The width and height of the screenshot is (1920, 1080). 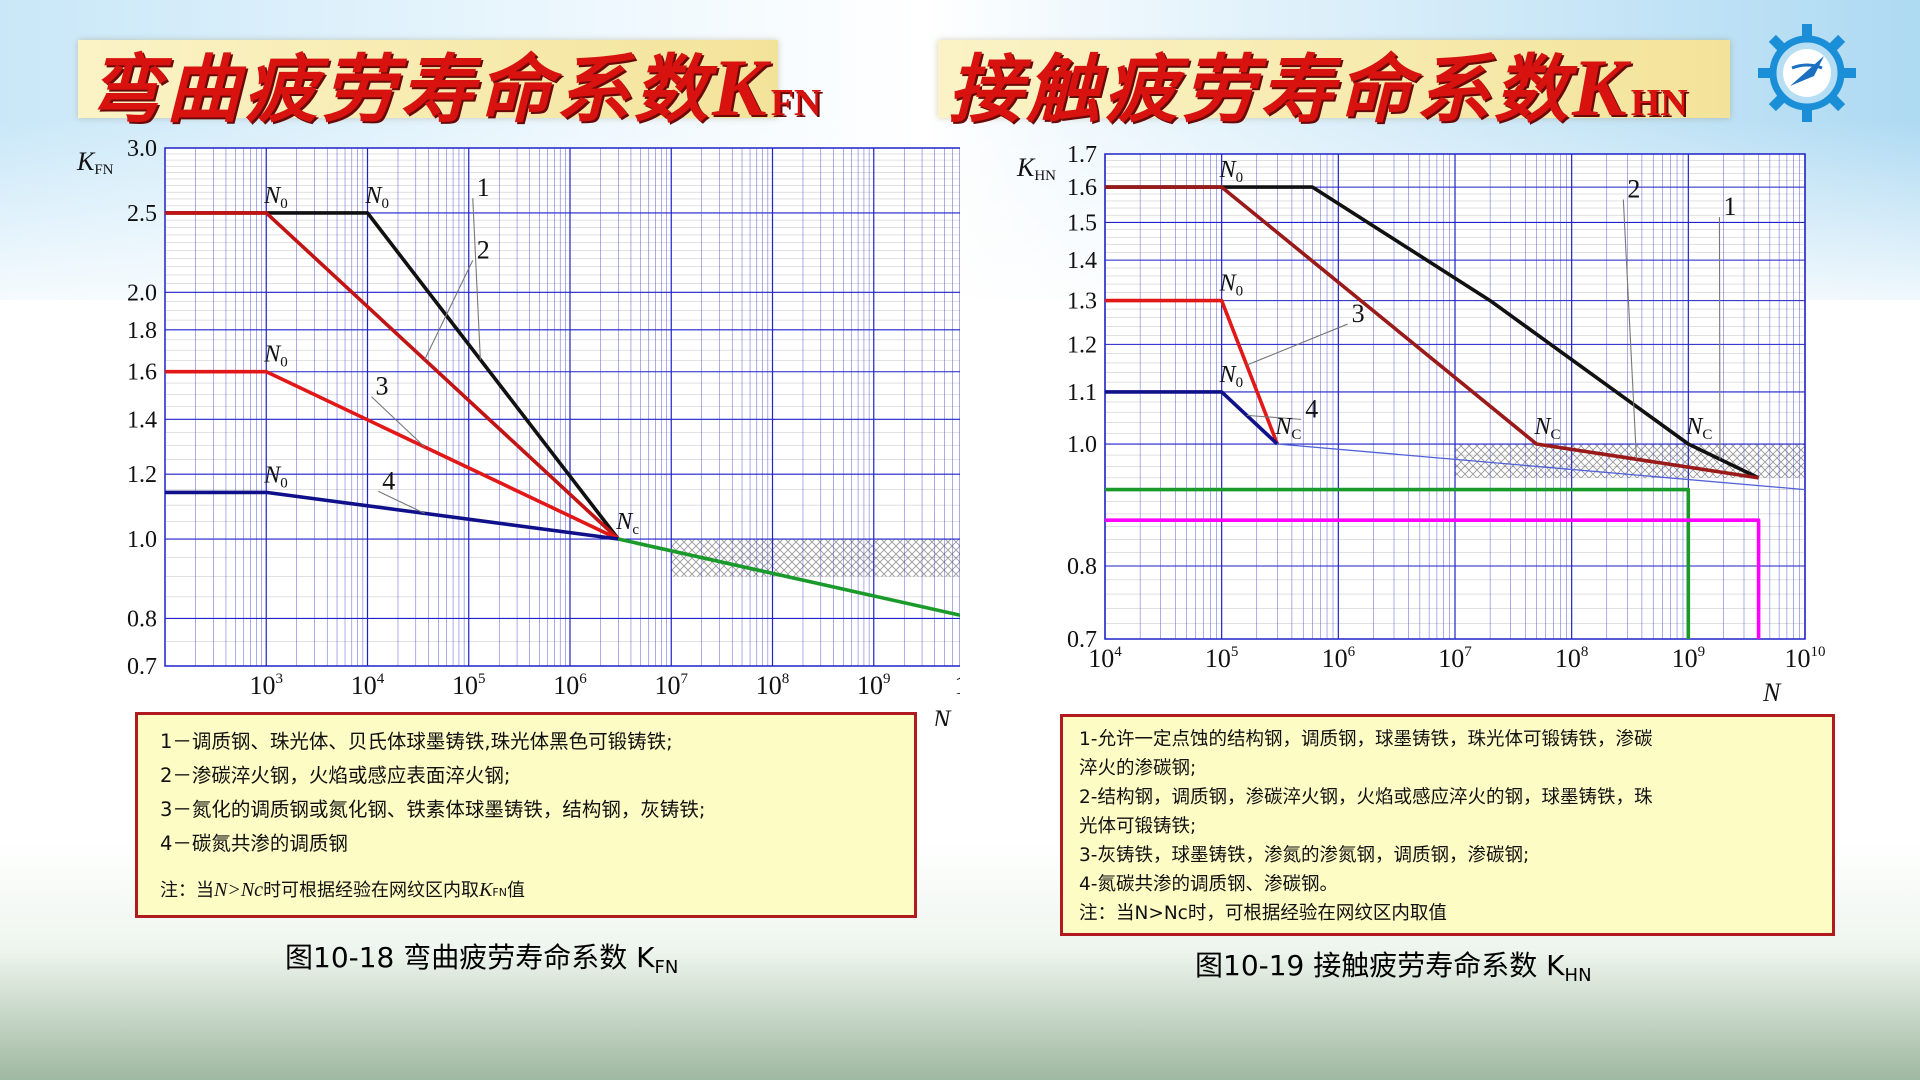 I want to click on title-band-right, so click(x=1334, y=79).